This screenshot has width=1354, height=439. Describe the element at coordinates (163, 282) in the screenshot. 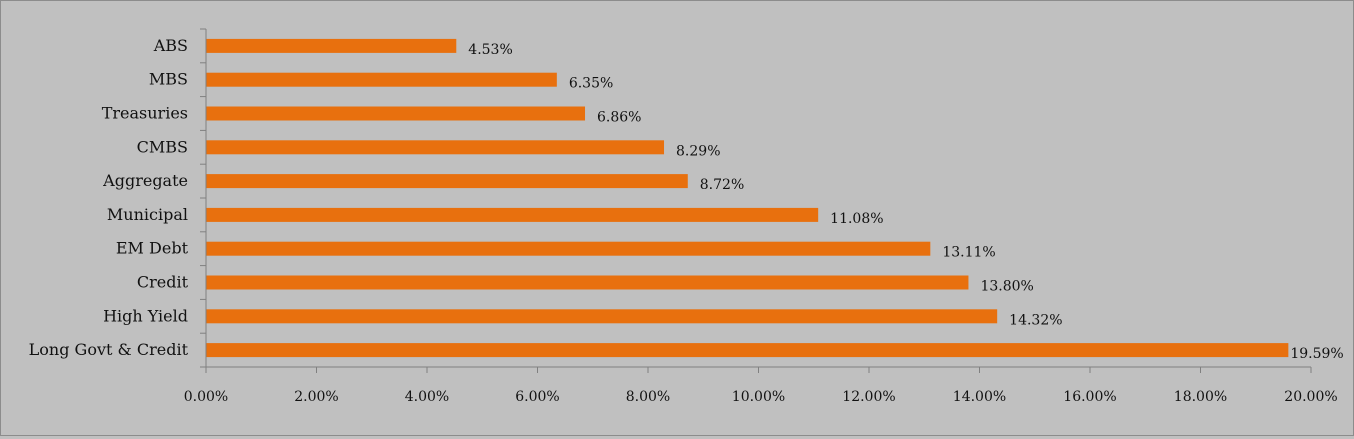

I see `category-label: Credit` at that location.